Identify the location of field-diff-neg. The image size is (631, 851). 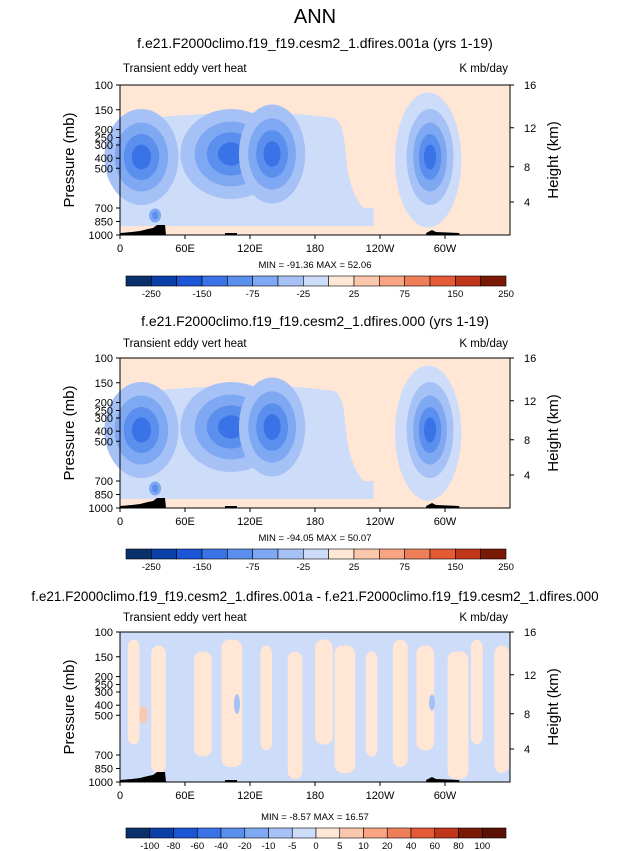
(237, 704).